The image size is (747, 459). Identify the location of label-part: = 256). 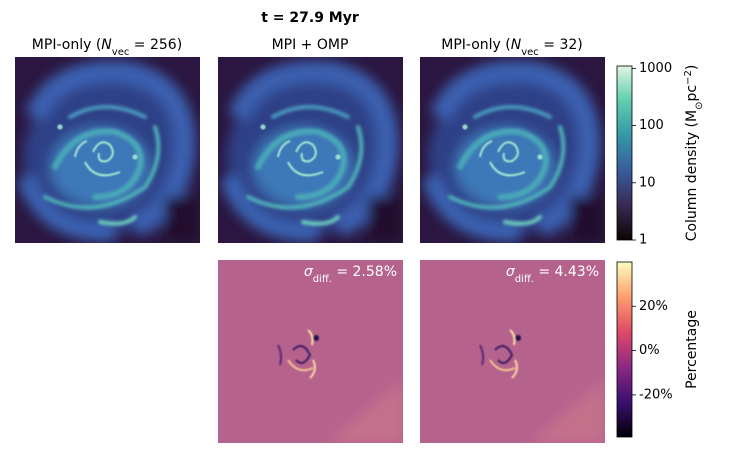
(155, 45).